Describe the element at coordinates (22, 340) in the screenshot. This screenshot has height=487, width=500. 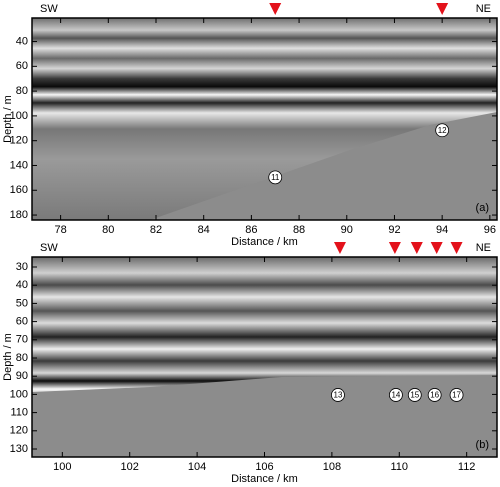
I see `y-tick-label: 70` at that location.